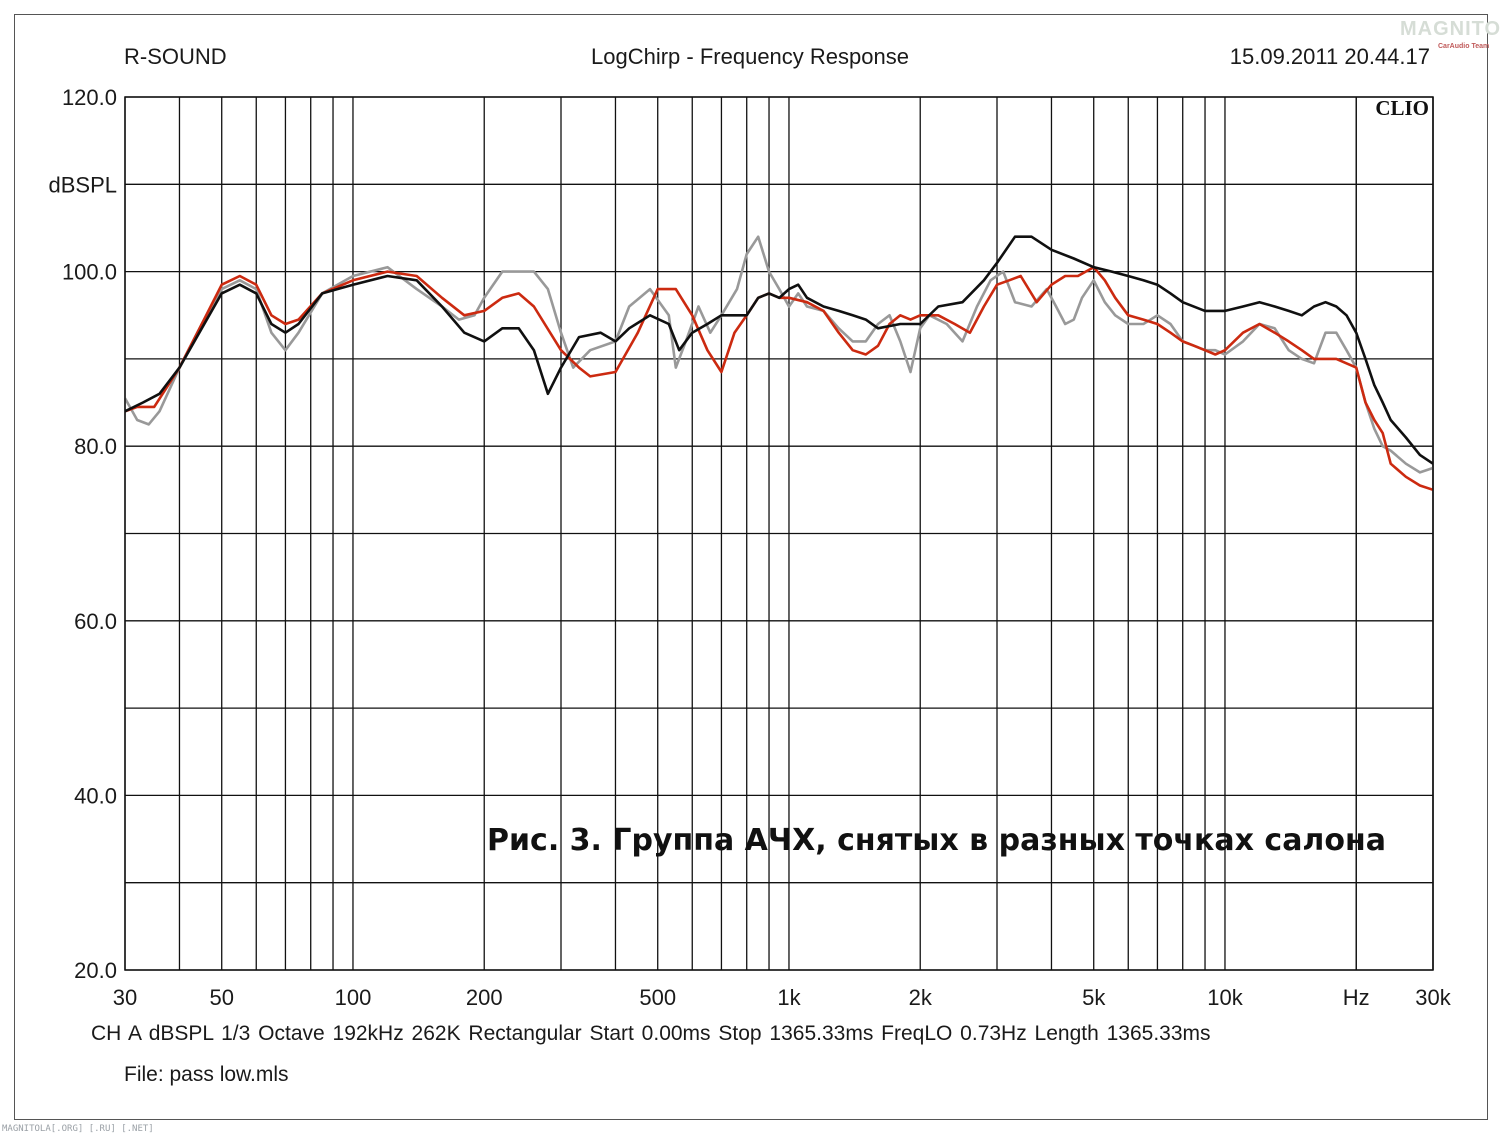 Image resolution: width=1500 pixels, height=1137 pixels. Describe the element at coordinates (1402, 108) in the screenshot. I see `clio-badge: CLIO` at that location.